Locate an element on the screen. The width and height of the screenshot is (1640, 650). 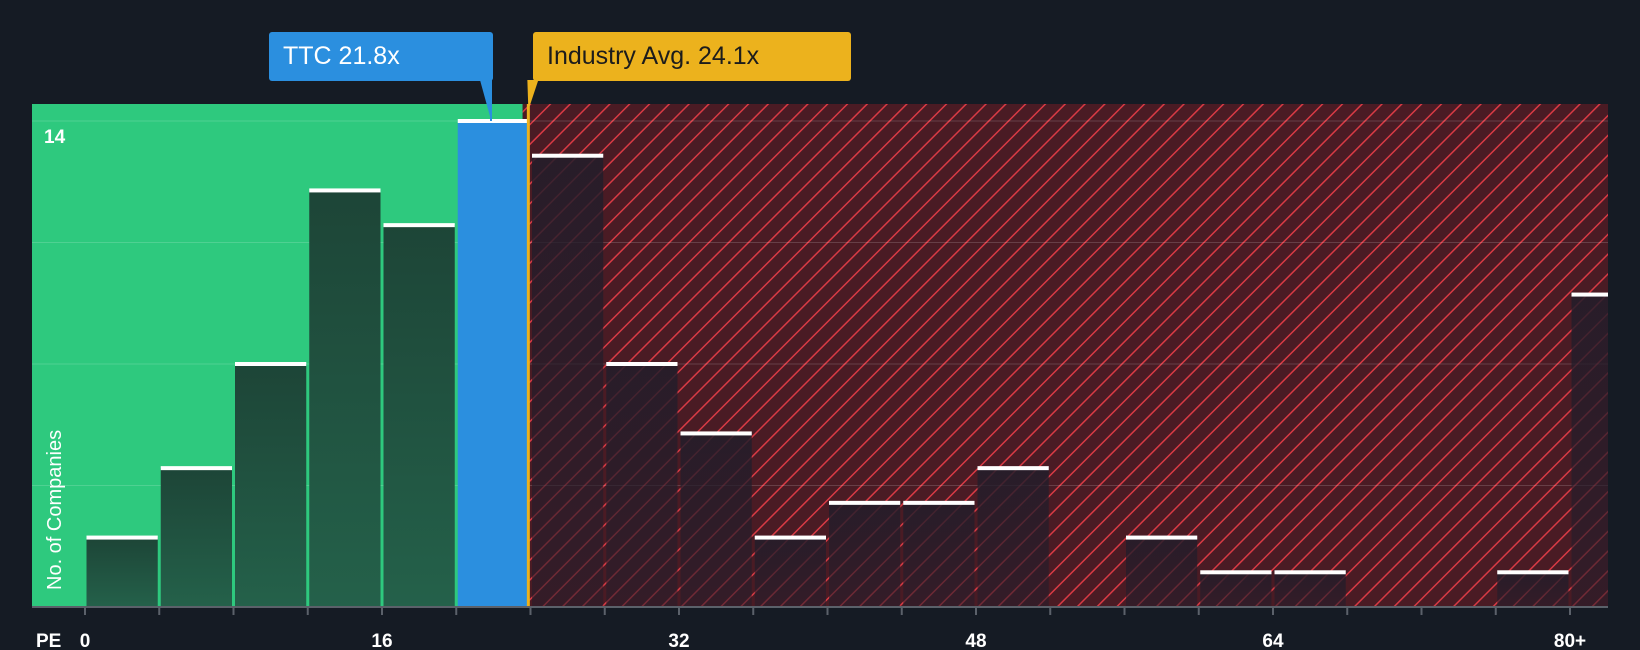
x-tick-label-32: 32 is located at coordinates (678, 640).